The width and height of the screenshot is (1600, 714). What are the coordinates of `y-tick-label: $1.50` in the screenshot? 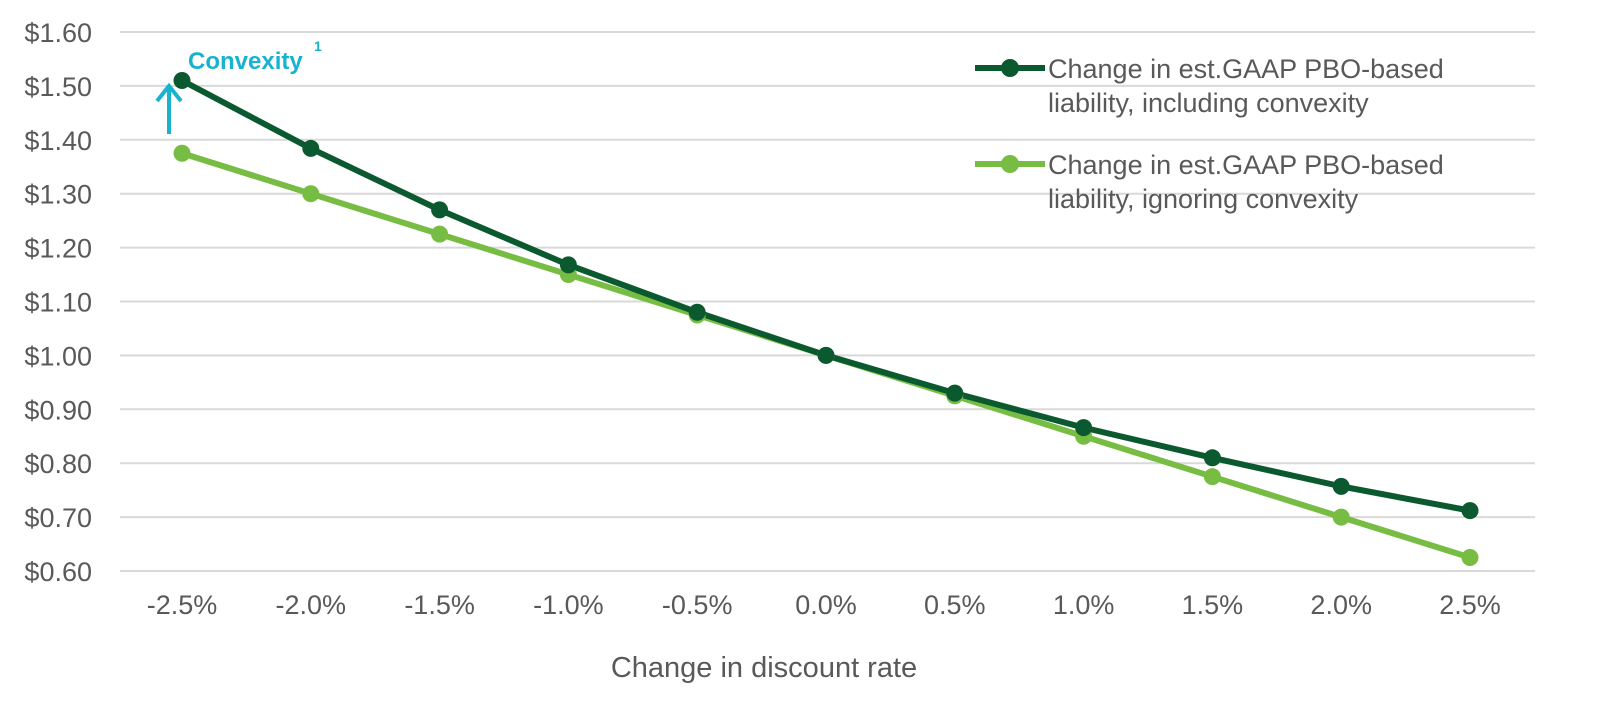 It's located at (58, 87).